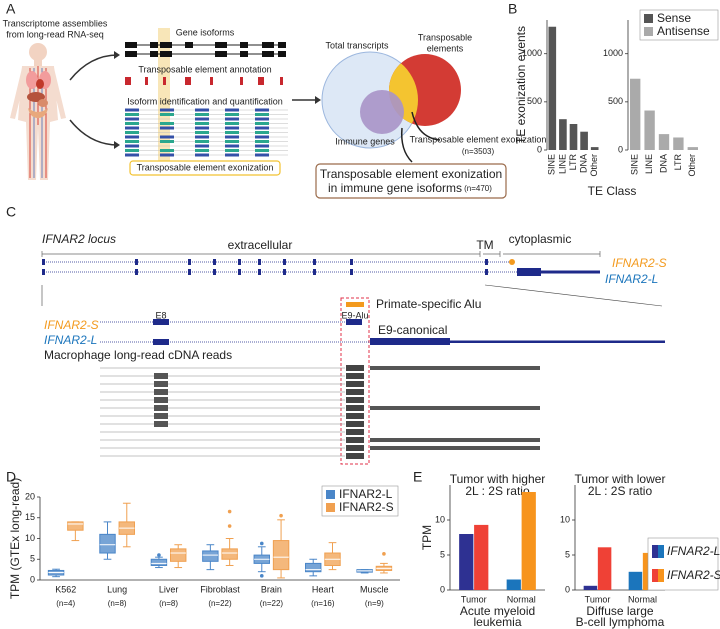  What do you see at coordinates (55, 34) in the screenshot?
I see `source-text: from long-read RNA-seq` at bounding box center [55, 34].